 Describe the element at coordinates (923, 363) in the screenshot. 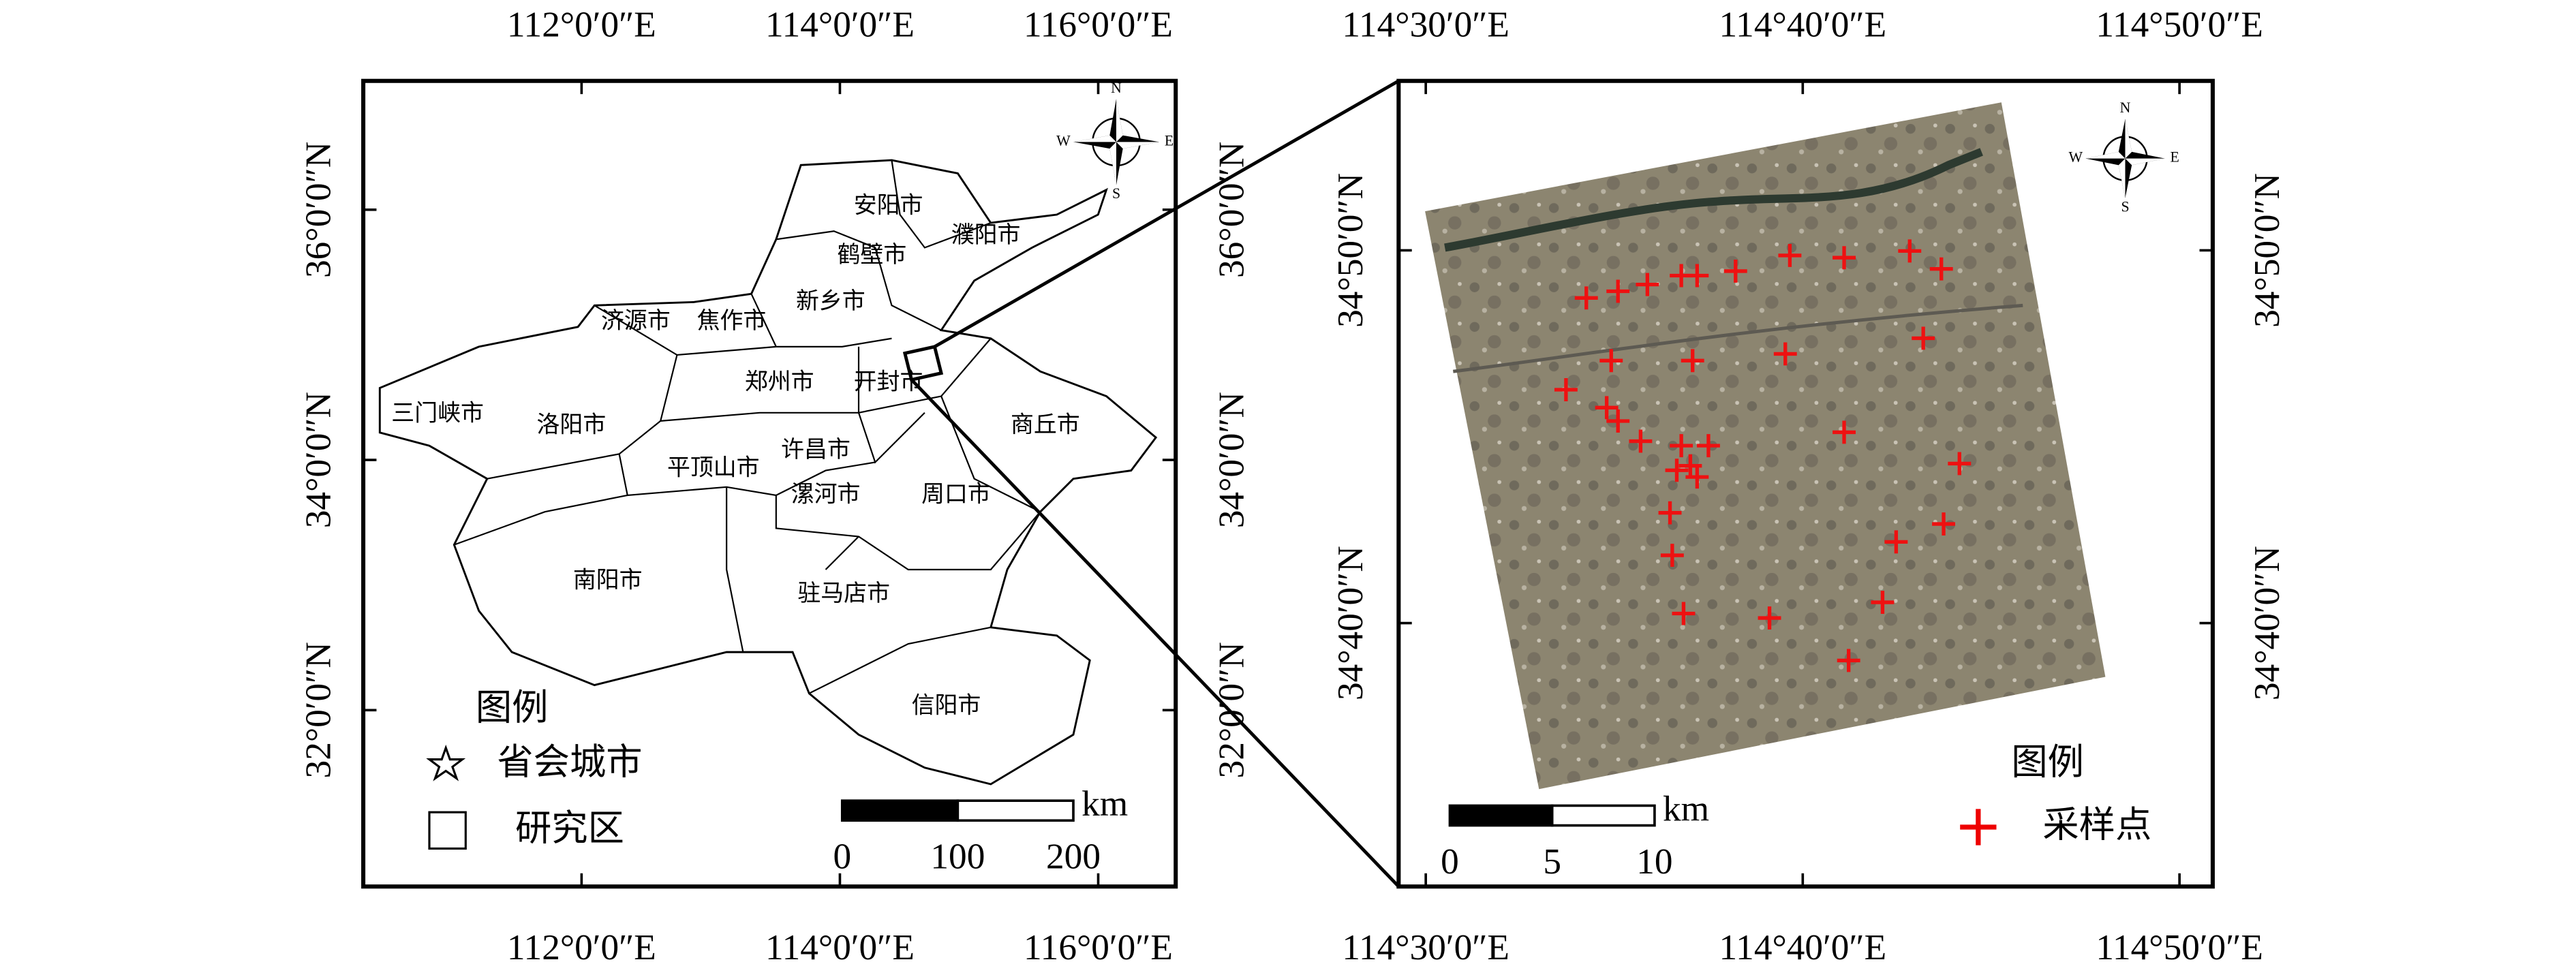

I see `study-area-box` at that location.